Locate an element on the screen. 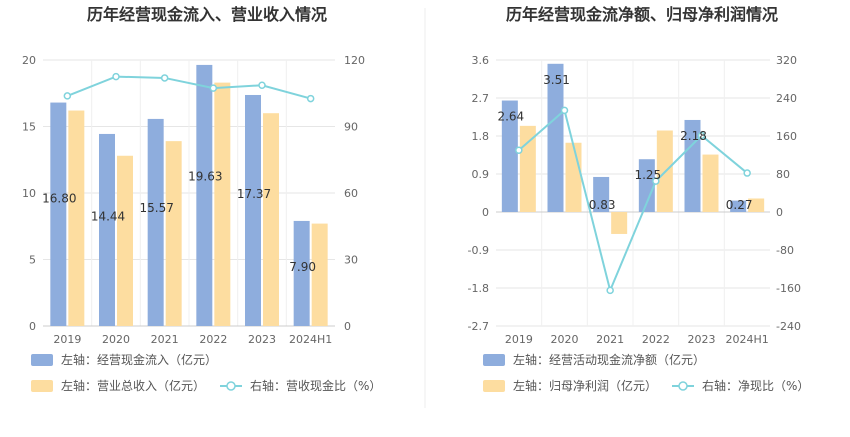  chart-title: 历年经营现金流净额、归母净利润情况 is located at coordinates (642, 14).